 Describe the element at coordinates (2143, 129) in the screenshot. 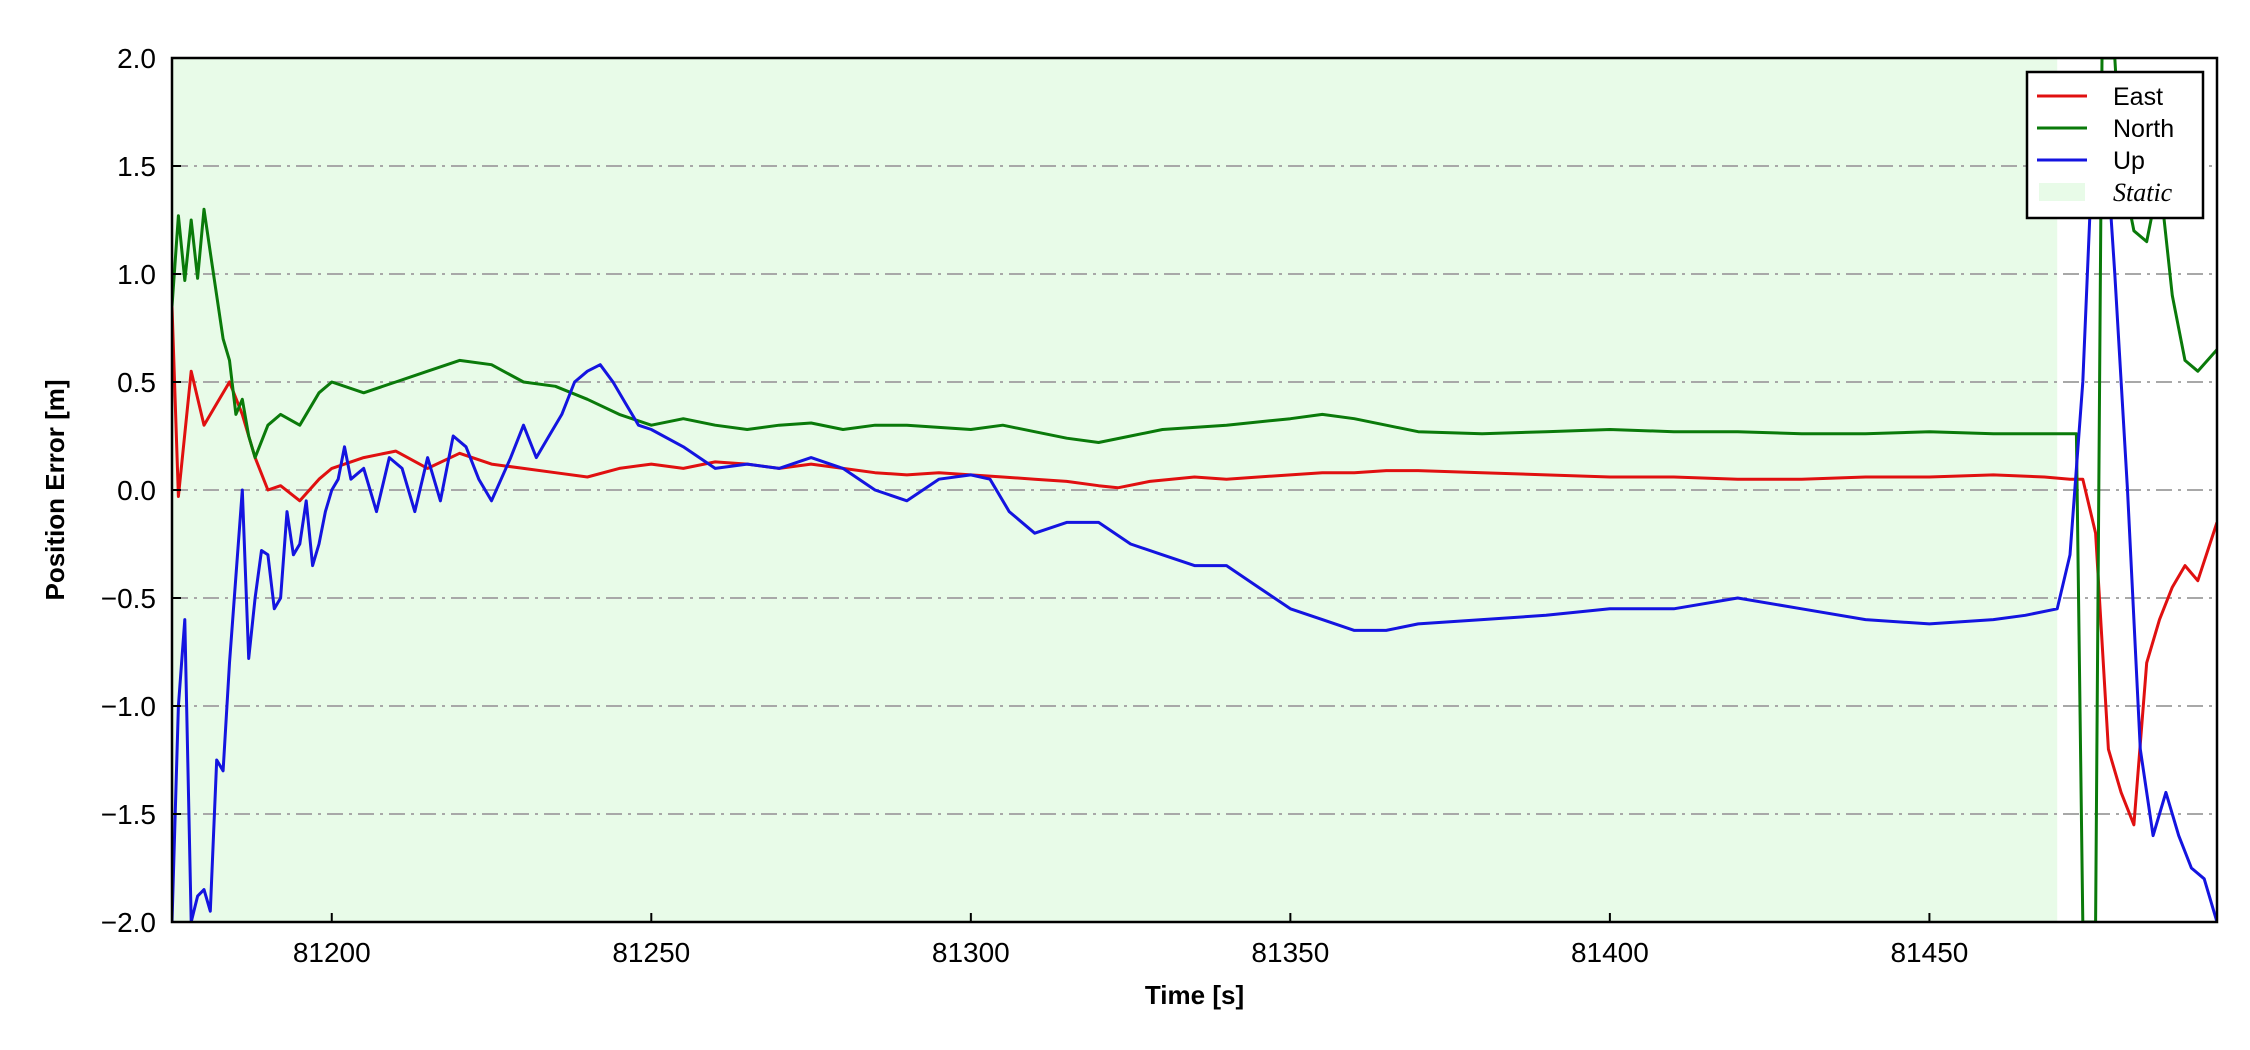

I see `legend-label-north: North` at that location.